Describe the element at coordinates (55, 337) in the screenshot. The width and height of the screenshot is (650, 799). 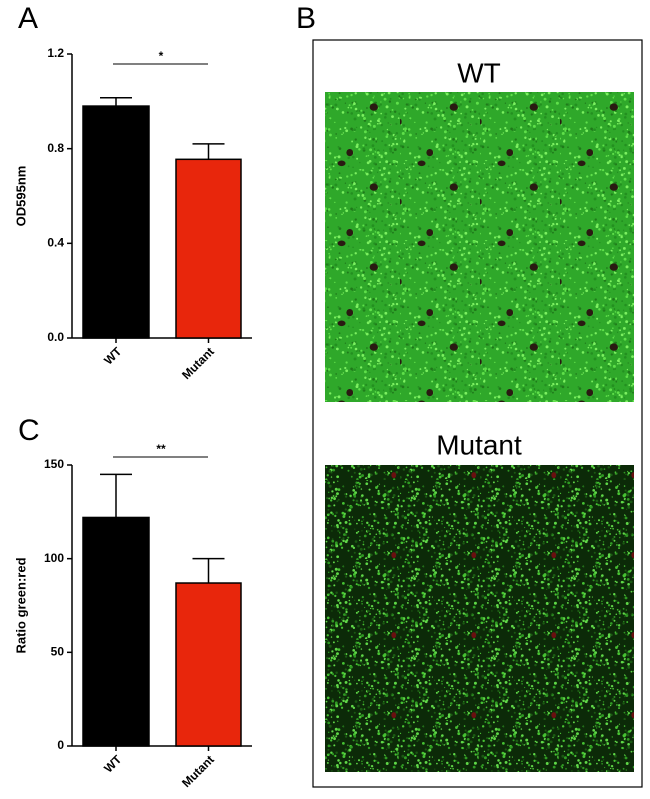
I see `y-tick-label: 0.0` at that location.